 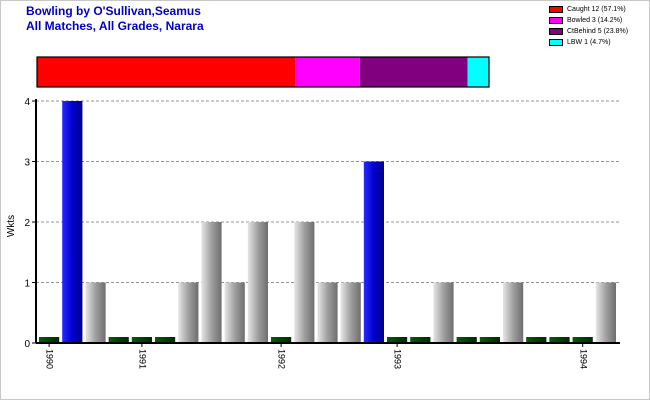 I want to click on legend-item-caught: Caught 12 (57.1%), so click(x=588, y=9).